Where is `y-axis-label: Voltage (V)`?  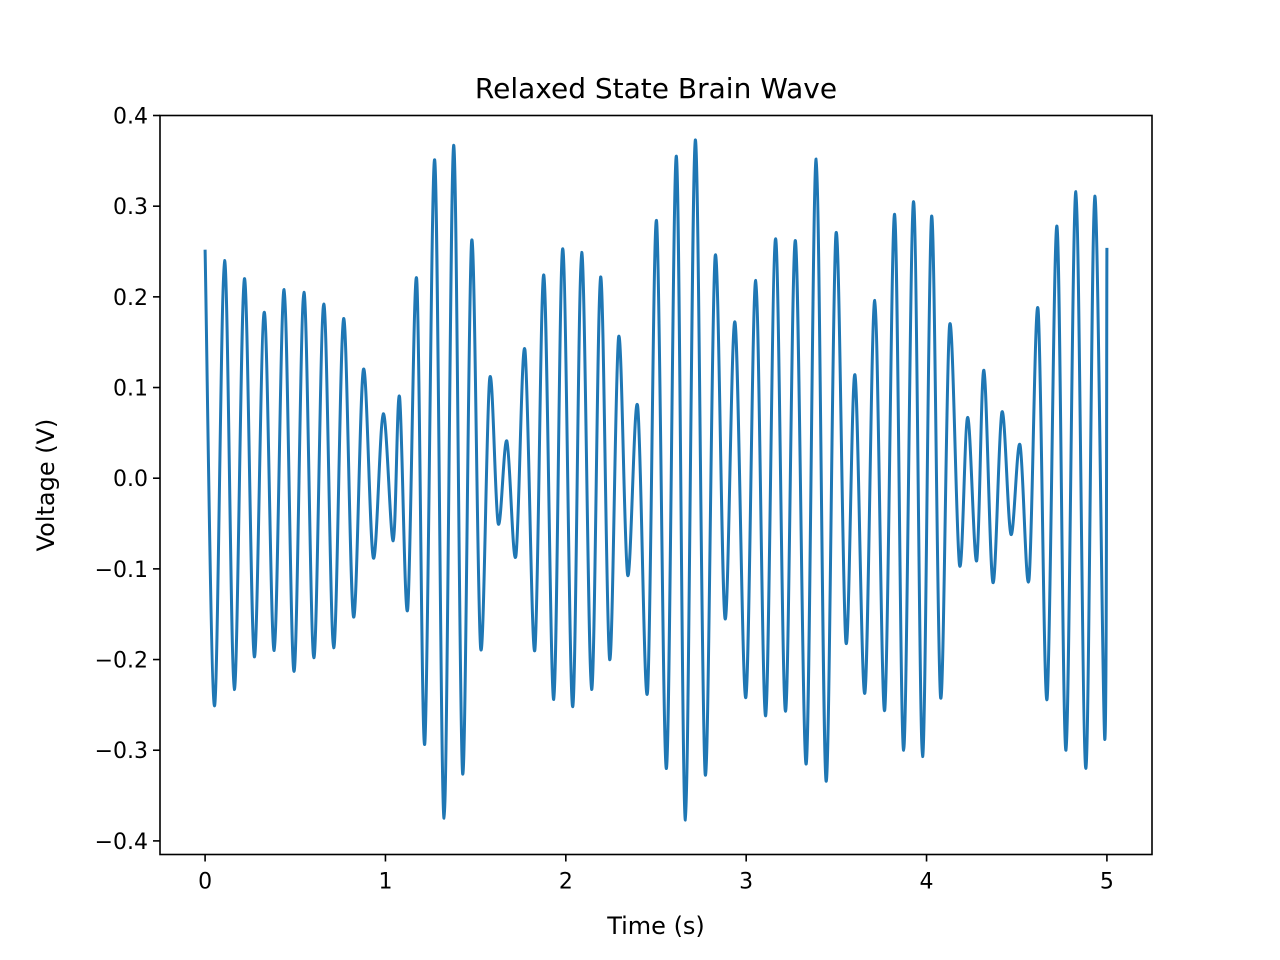
y-axis-label: Voltage (V) is located at coordinates (46, 485).